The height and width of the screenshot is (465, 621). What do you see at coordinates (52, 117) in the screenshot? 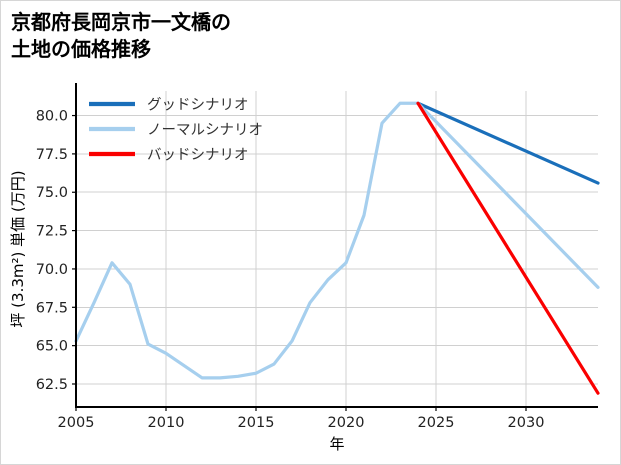
I see `y-tick-label: 80.0` at bounding box center [52, 117].